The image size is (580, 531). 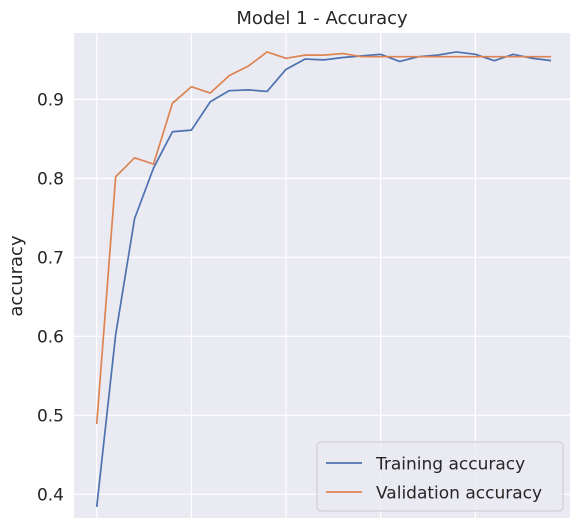 I want to click on y-tick-labels: 0.4 0.5 0.6 0.7 0.8 0.9, so click(x=50, y=297).